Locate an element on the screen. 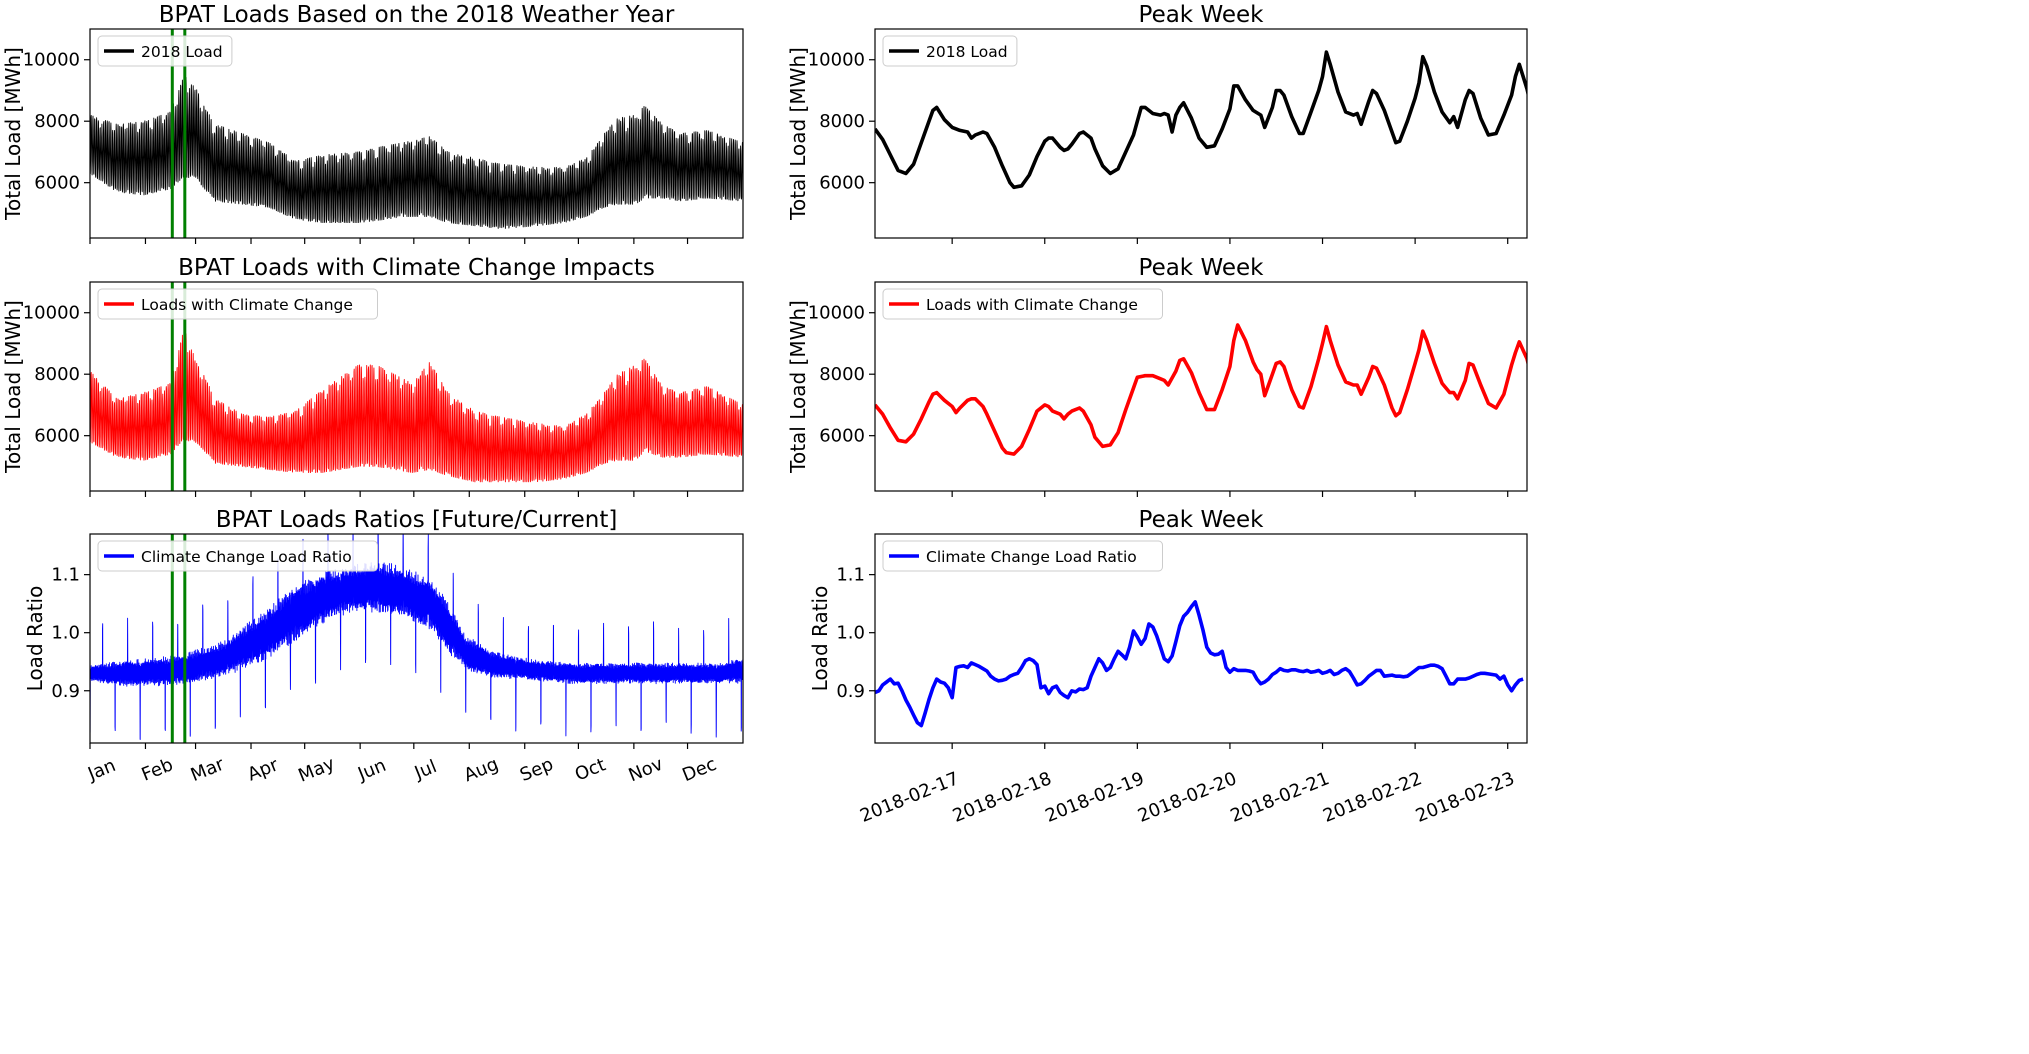 Image resolution: width=2029 pixels, height=1054 pixels. x-tick-label: Aug is located at coordinates (481, 770).